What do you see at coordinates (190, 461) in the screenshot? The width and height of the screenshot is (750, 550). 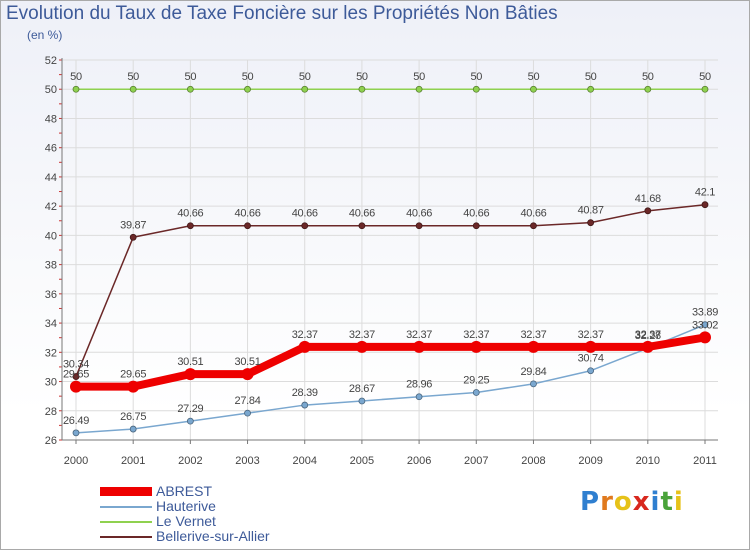 I see `x-tick-label: 2002` at bounding box center [190, 461].